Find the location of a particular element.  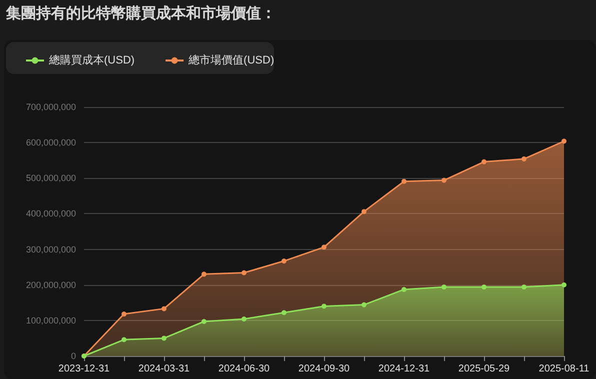

x-tick-label: 2025-08-11 is located at coordinates (564, 369).